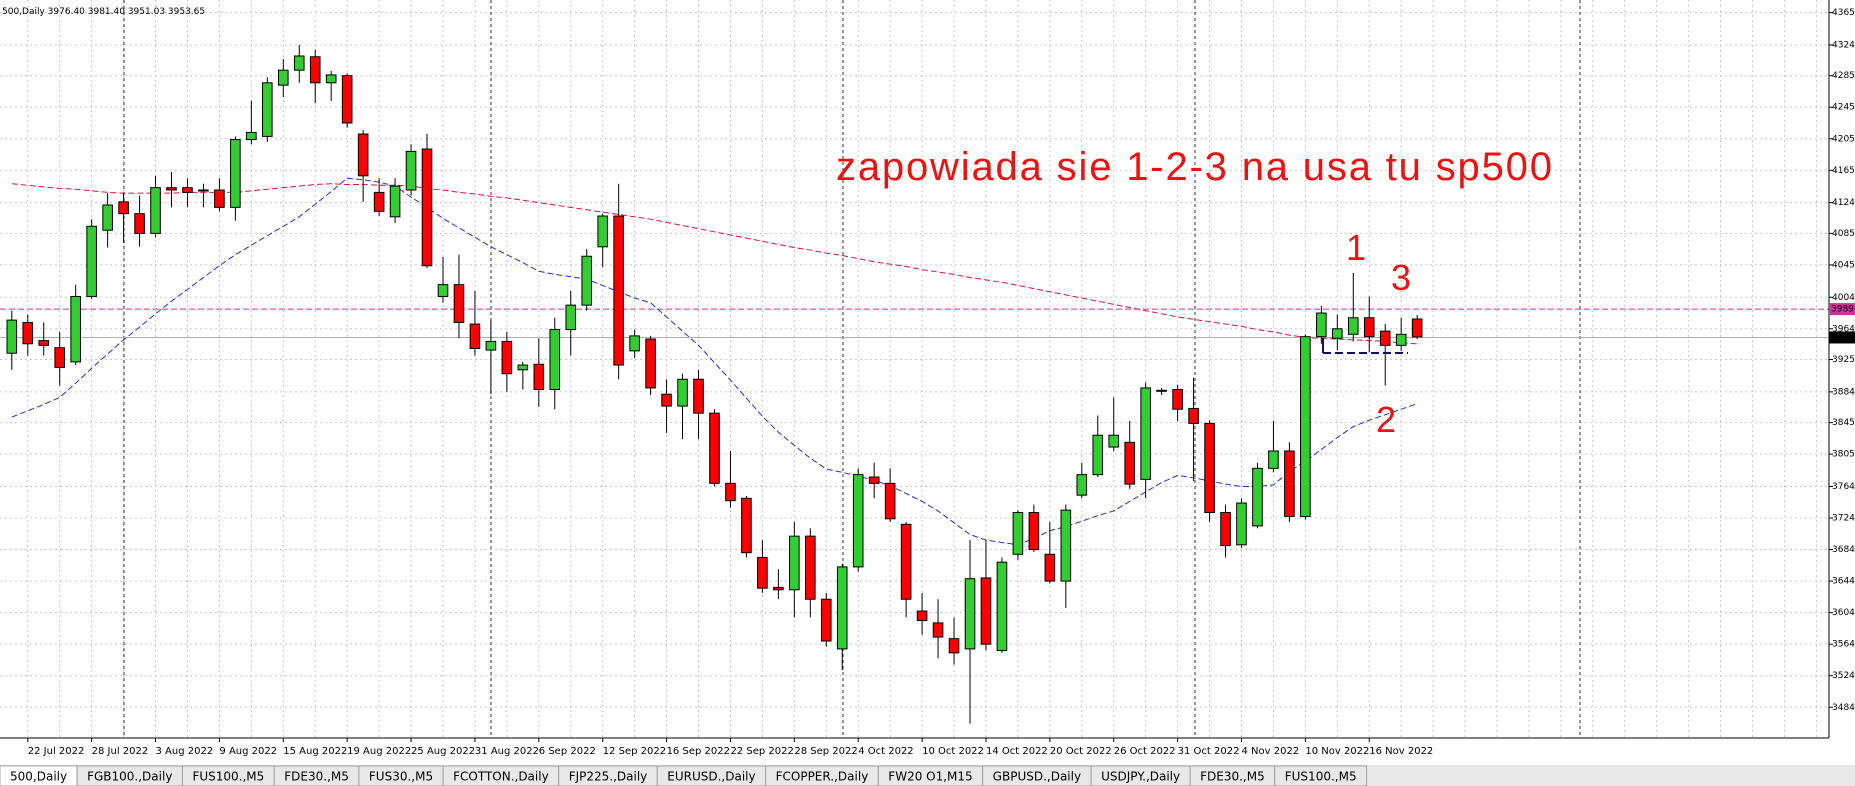 The image size is (1855, 786). What do you see at coordinates (1081, 751) in the screenshot?
I see `x-tick-label: 20 Oct 2022` at bounding box center [1081, 751].